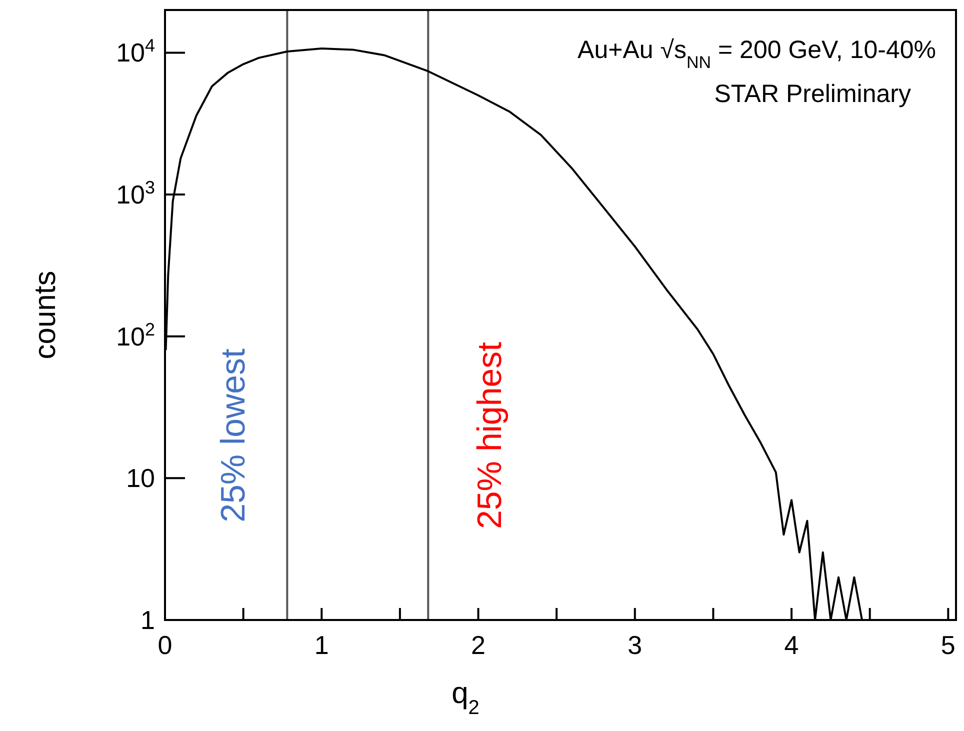 This screenshot has width=964, height=731. What do you see at coordinates (135, 335) in the screenshot?
I see `y-tick-label: 10$^{2}$` at bounding box center [135, 335].